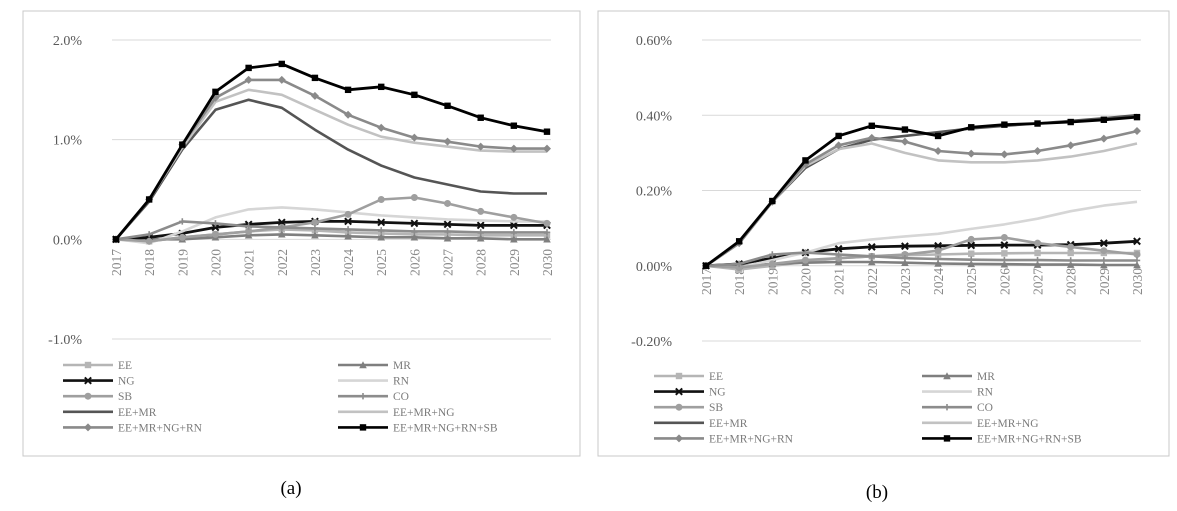 The image size is (1177, 511). What do you see at coordinates (739, 281) in the screenshot?
I see `x-tick-label-b-1: 2018` at bounding box center [739, 281].